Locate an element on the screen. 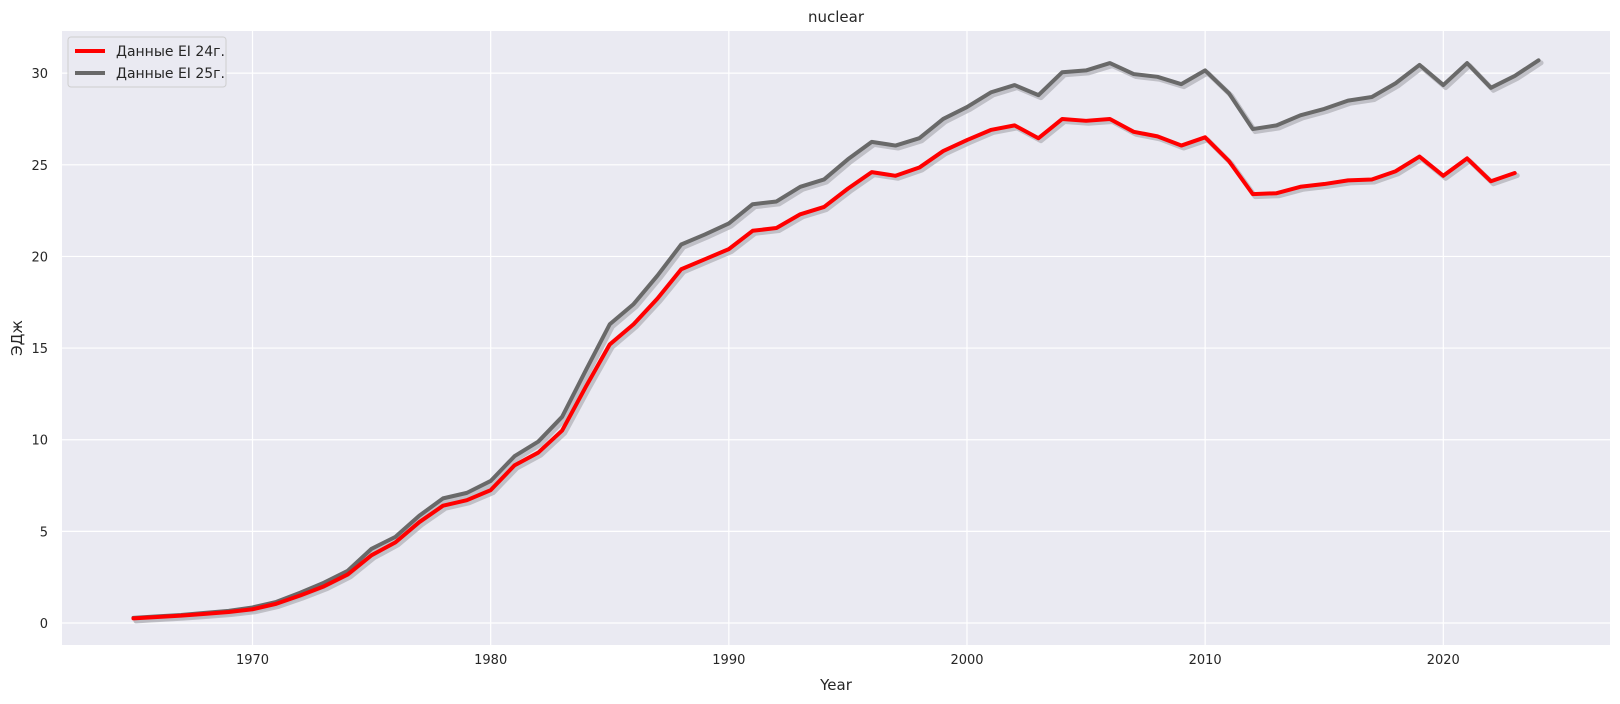 The width and height of the screenshot is (1620, 704). legend-label-series-2: Данные EI 25г. is located at coordinates (170, 74).